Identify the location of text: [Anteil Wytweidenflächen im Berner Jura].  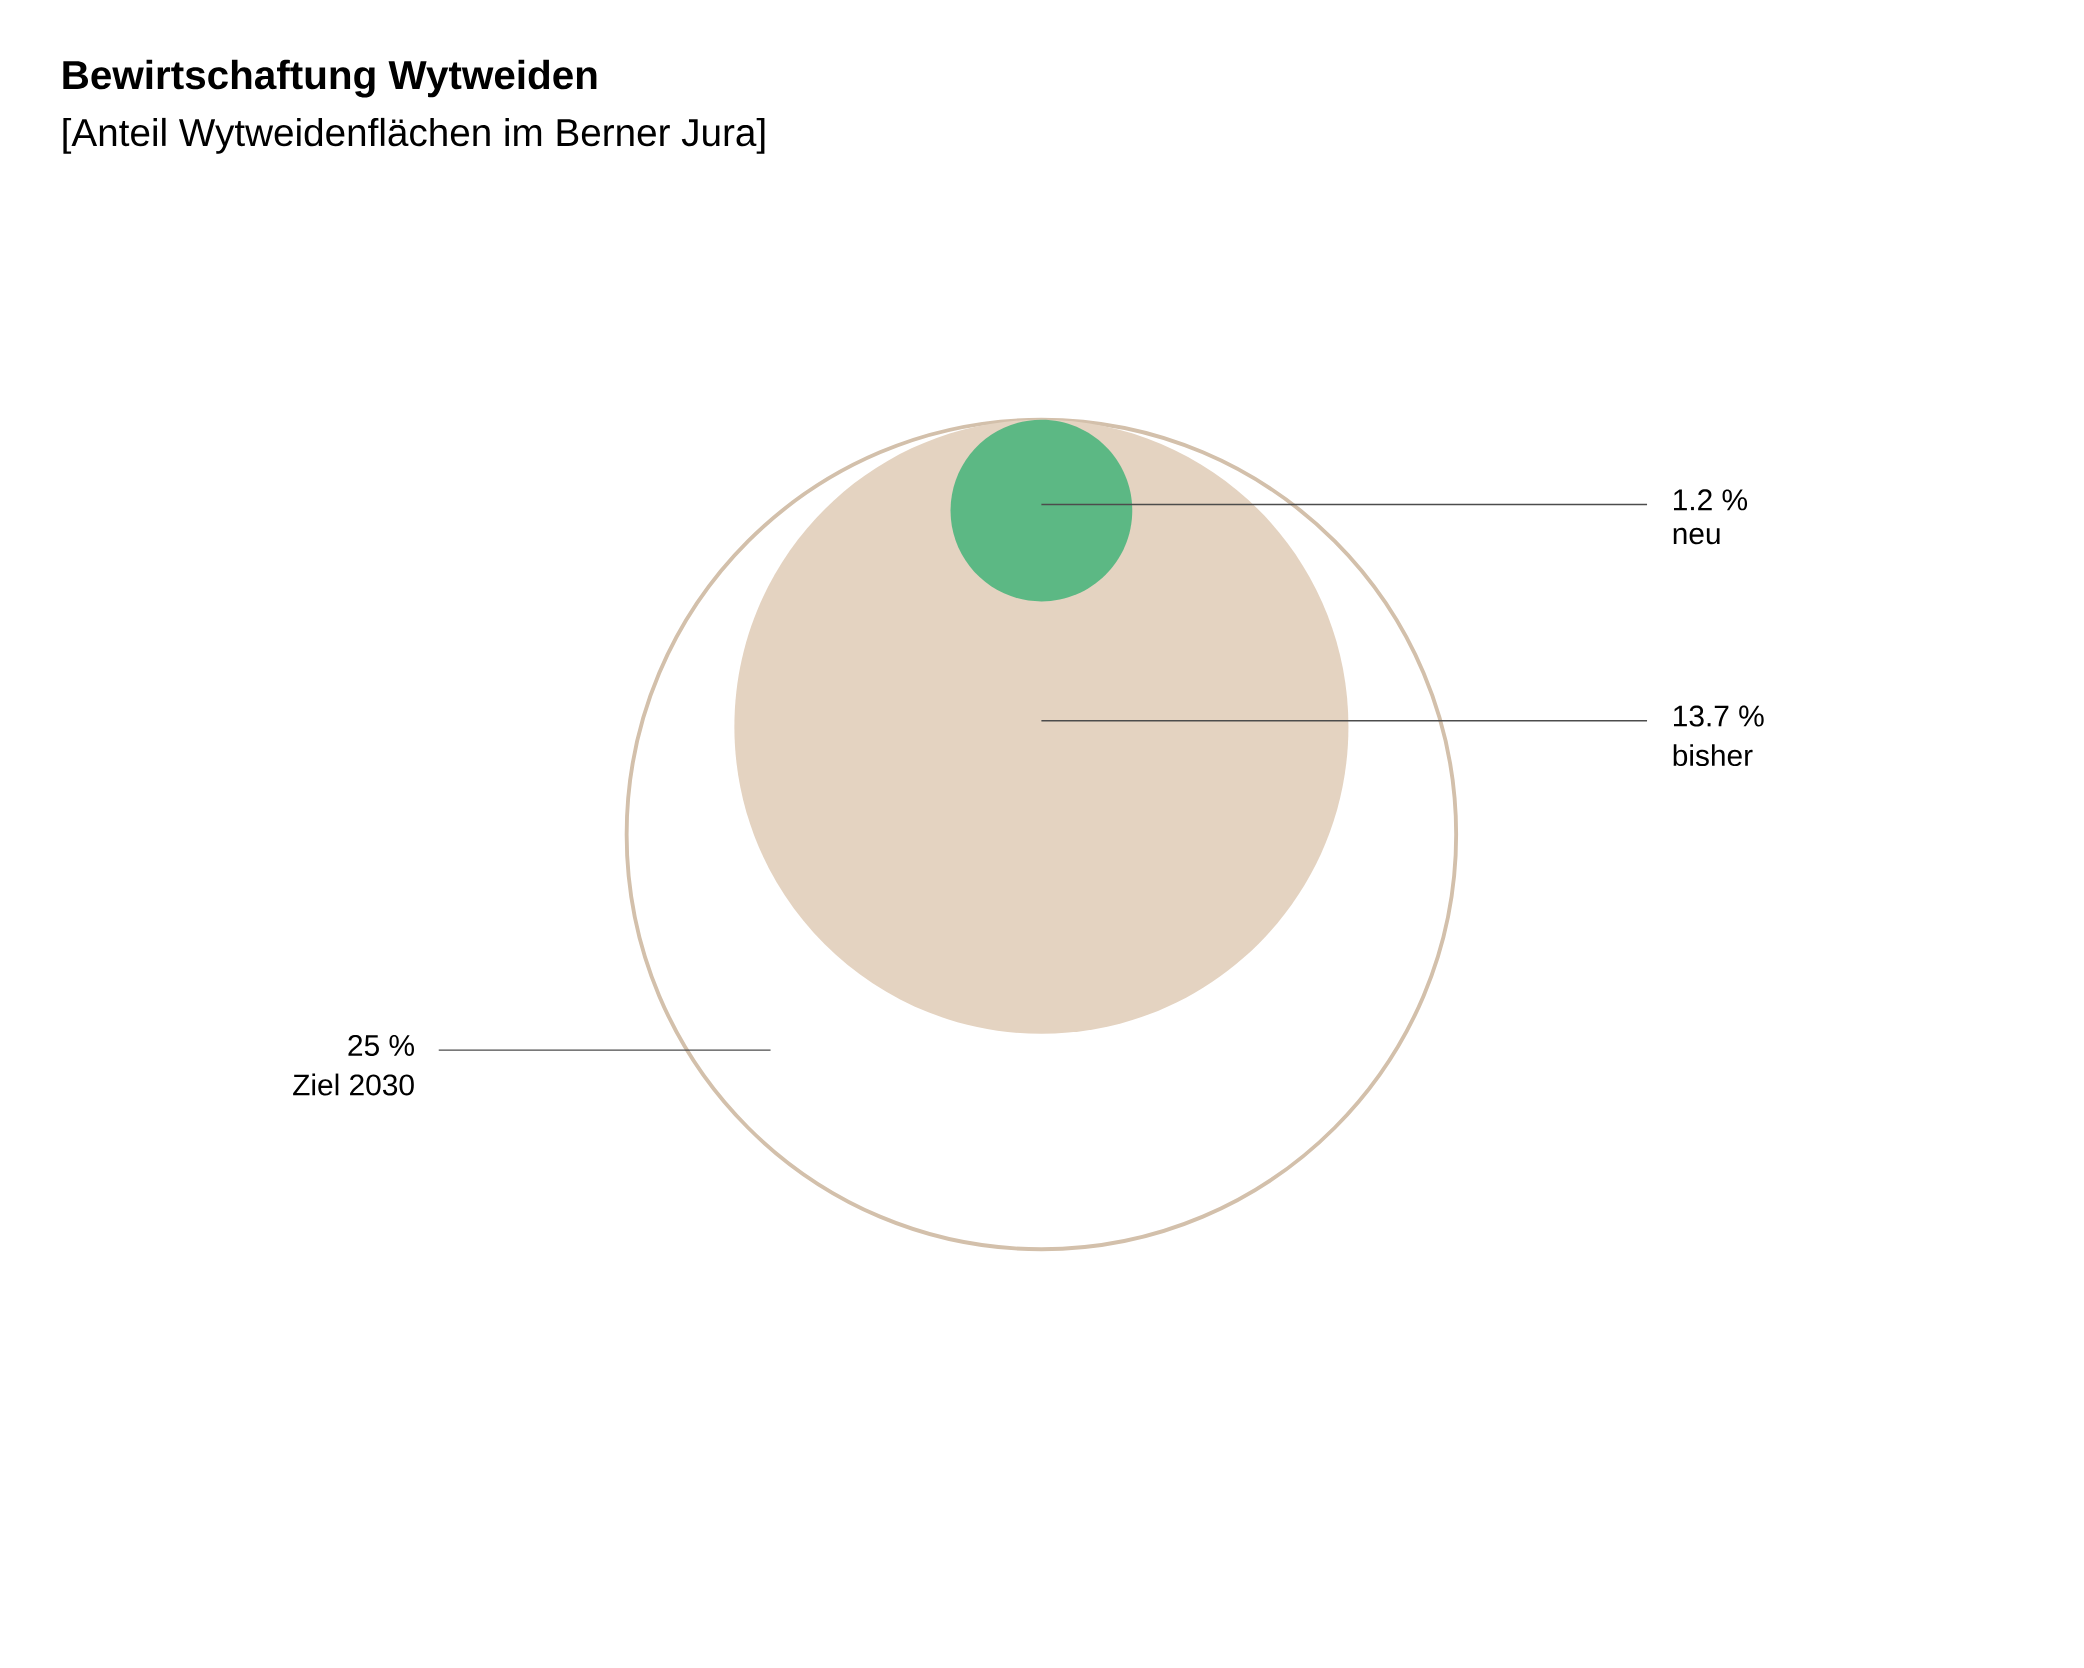
(414, 135).